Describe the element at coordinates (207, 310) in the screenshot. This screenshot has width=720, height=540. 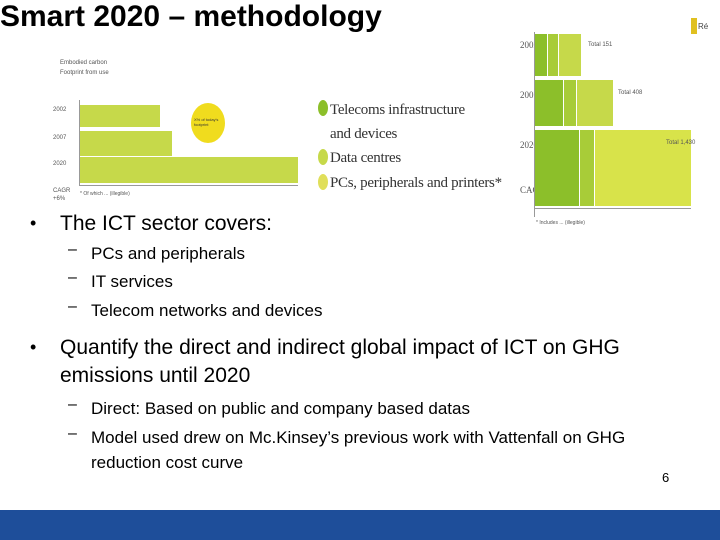
I see `sub-bullet-text: Telecom networks and devices` at that location.